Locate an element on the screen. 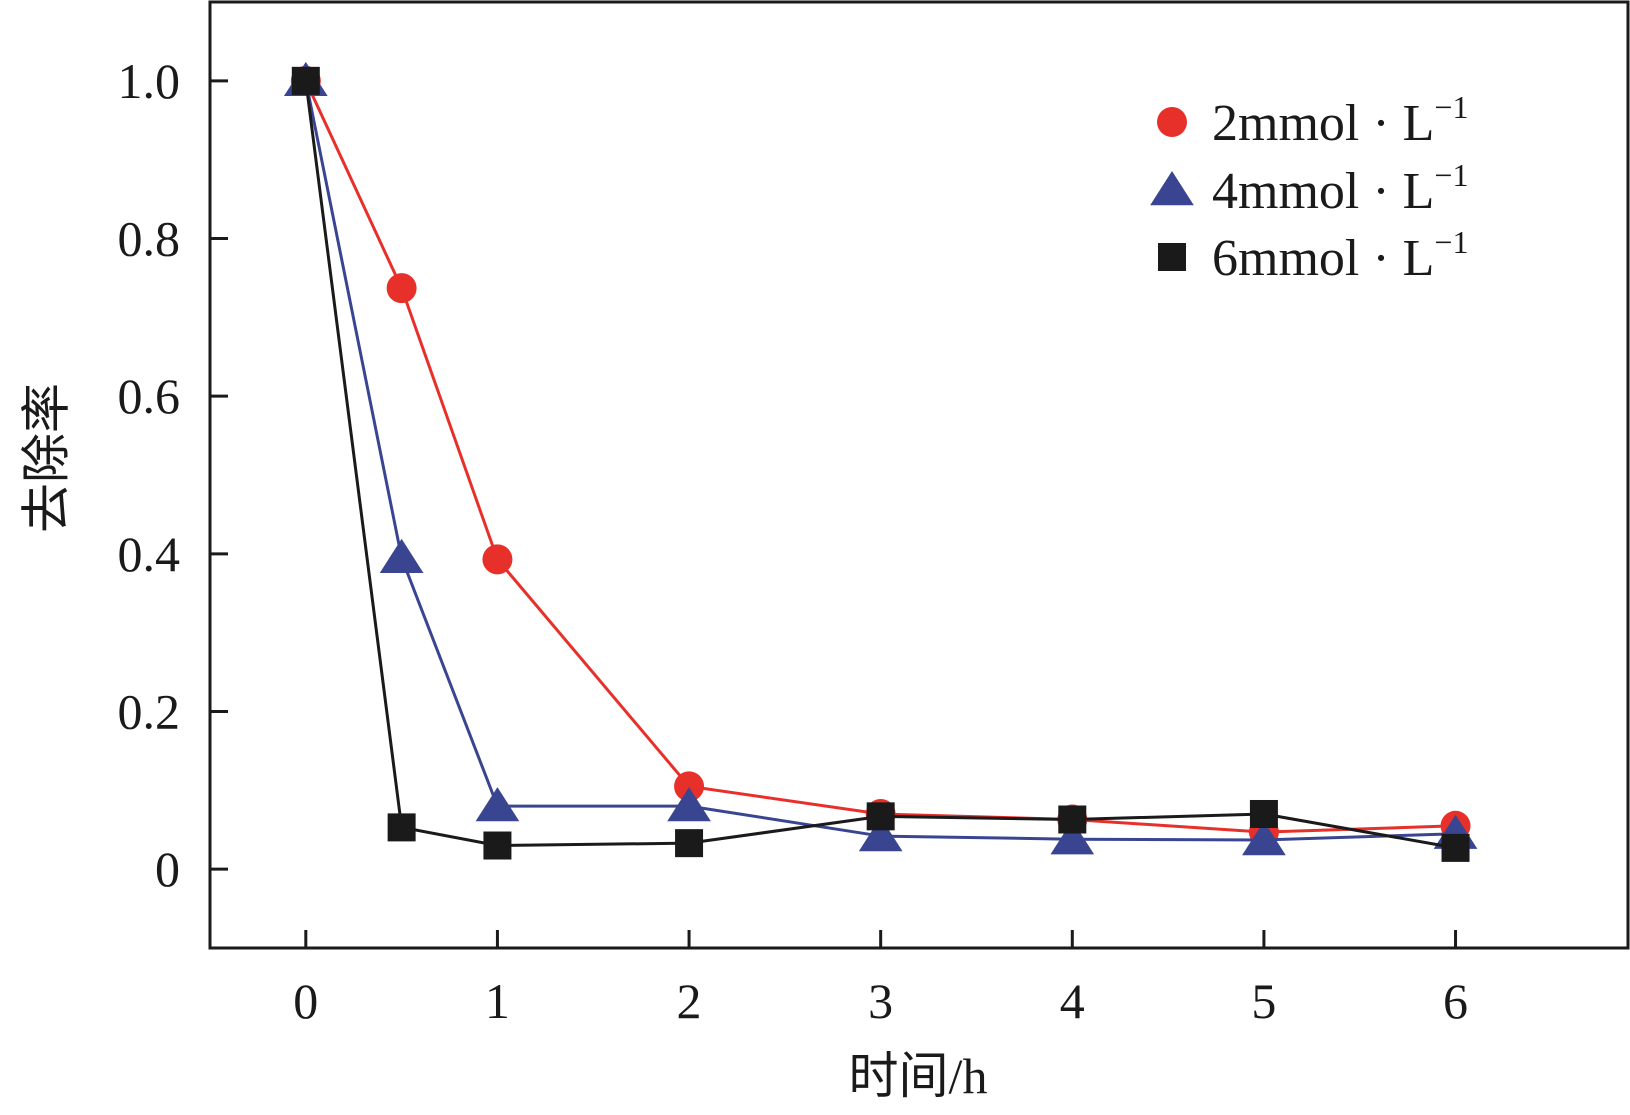 The image size is (1630, 1115). legend-label-text: 6mmol · L is located at coordinates (1323, 258).